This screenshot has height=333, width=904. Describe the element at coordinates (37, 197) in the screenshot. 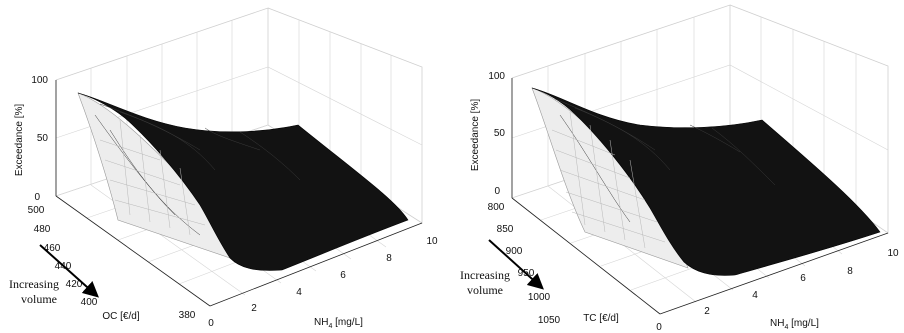

I see `left-z-tick: 0` at that location.